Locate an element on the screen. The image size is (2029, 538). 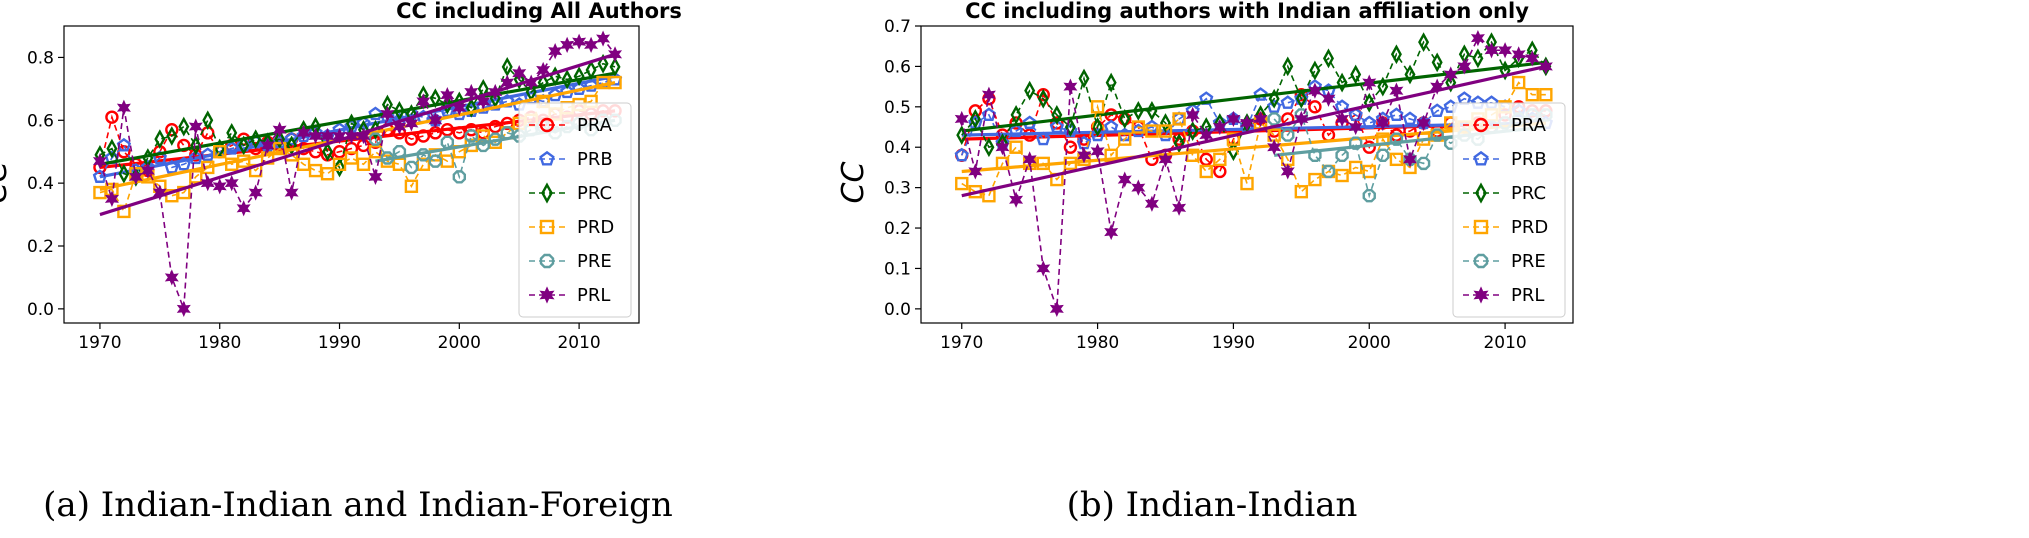
y-tick-label: 0.6 is located at coordinates (897, 67).